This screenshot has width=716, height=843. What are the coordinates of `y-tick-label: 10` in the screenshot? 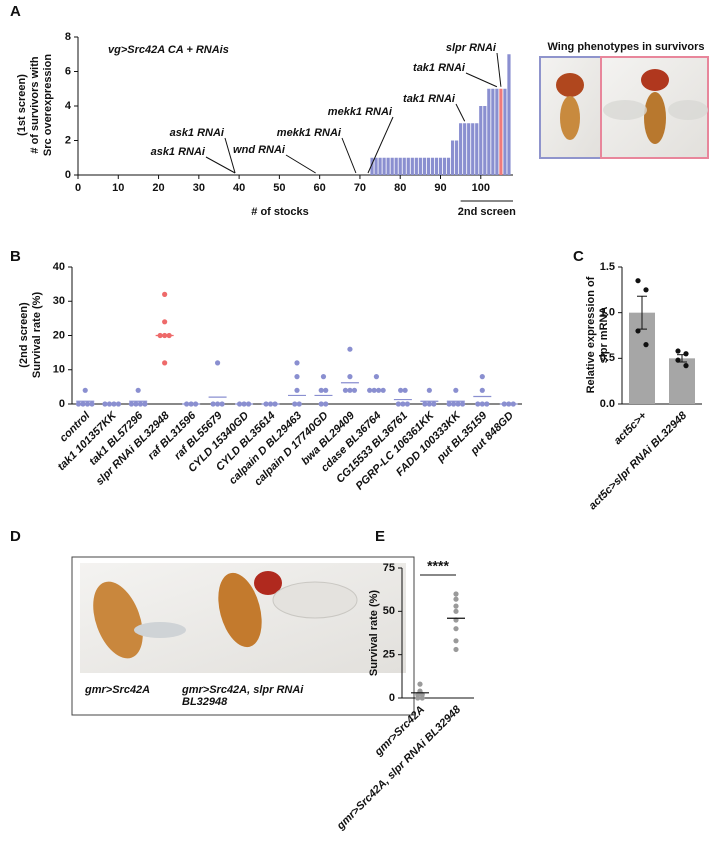 It's located at (59, 370).